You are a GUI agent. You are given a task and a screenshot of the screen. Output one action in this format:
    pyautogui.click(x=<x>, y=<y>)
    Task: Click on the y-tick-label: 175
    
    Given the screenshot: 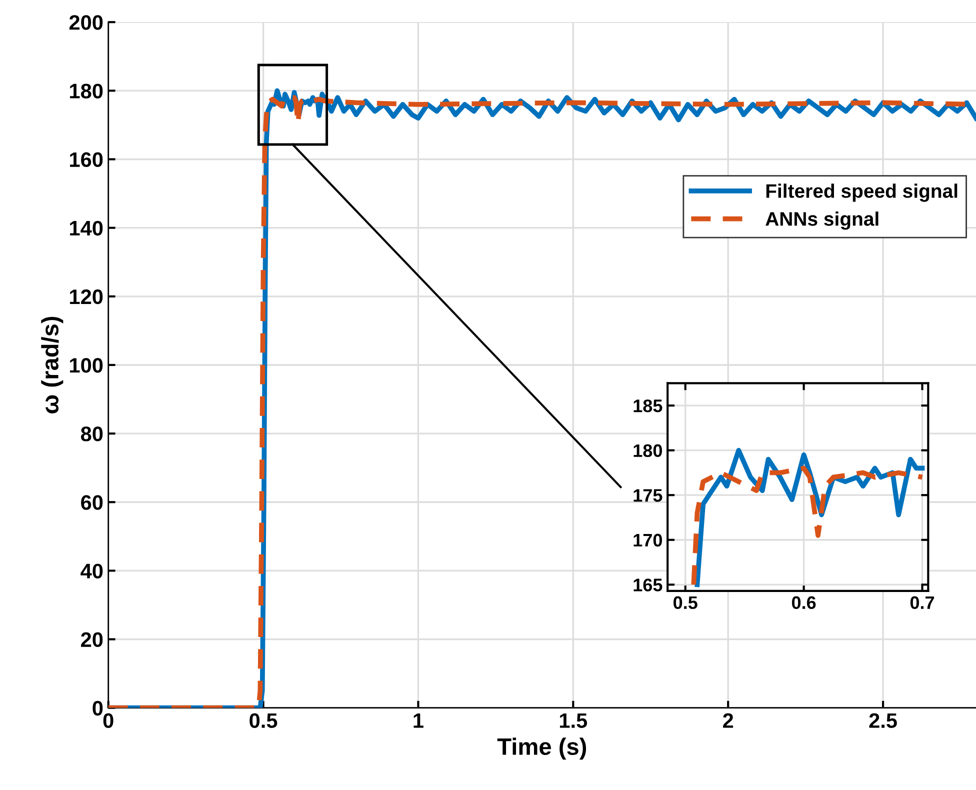 What is the action you would take?
    pyautogui.click(x=648, y=495)
    